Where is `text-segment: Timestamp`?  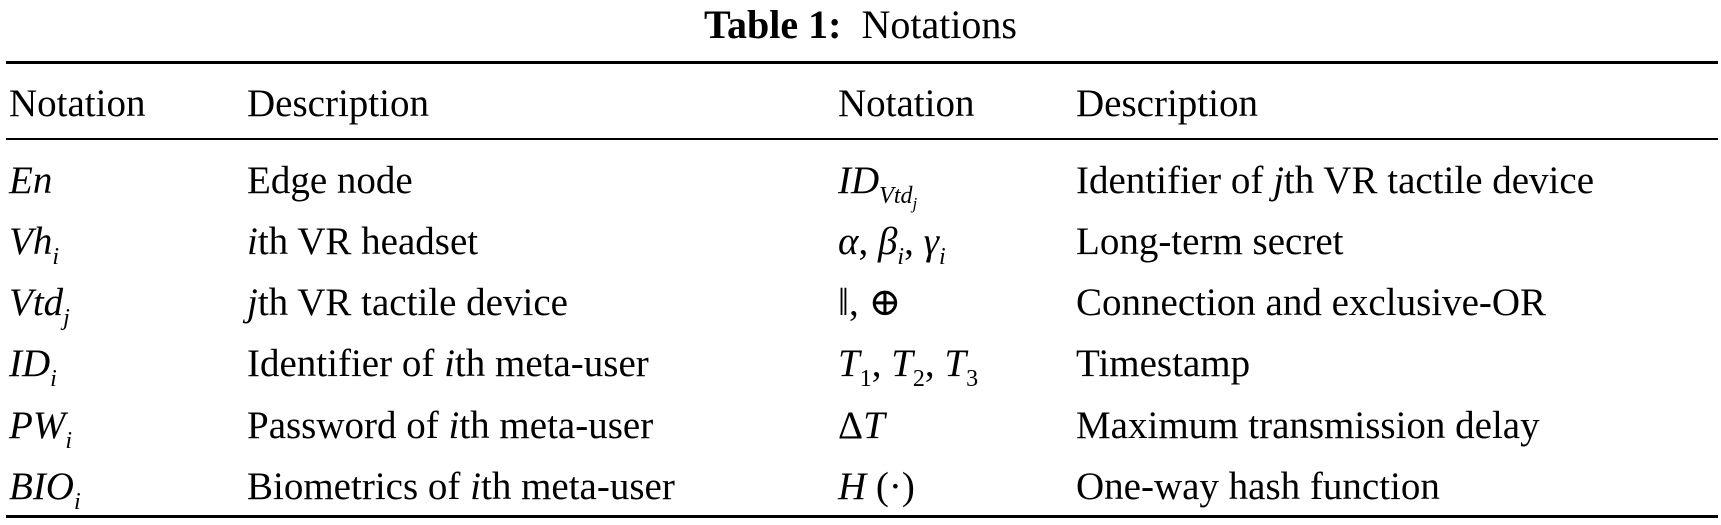 text-segment: Timestamp is located at coordinates (1163, 363).